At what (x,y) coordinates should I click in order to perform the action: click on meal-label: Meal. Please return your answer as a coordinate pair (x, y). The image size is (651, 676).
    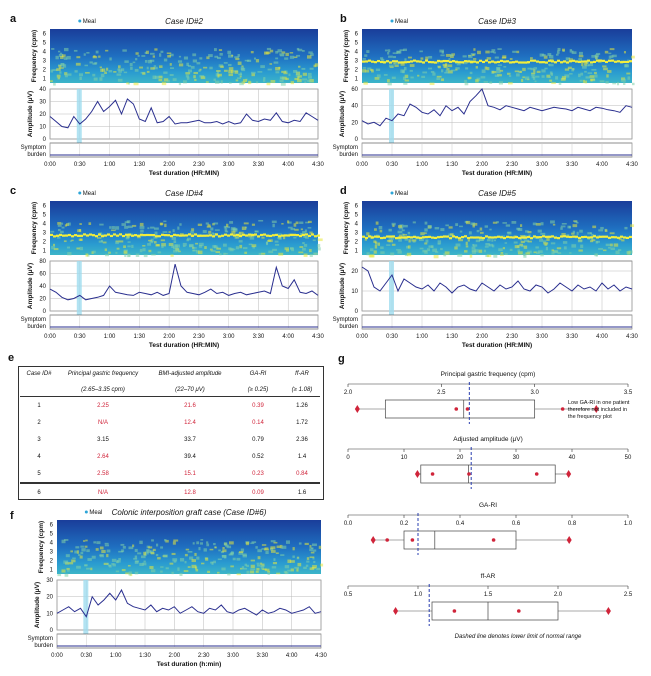
    Looking at the image, I should click on (401, 194).